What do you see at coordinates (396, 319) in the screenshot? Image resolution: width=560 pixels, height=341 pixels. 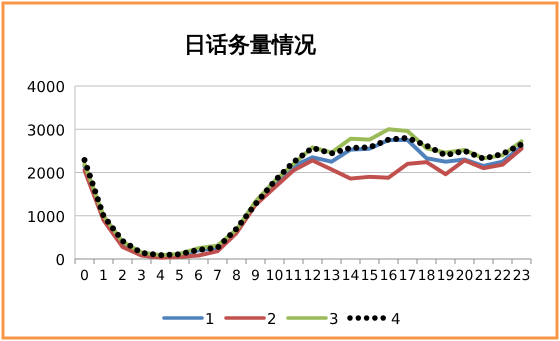 I see `legend-label: 4` at bounding box center [396, 319].